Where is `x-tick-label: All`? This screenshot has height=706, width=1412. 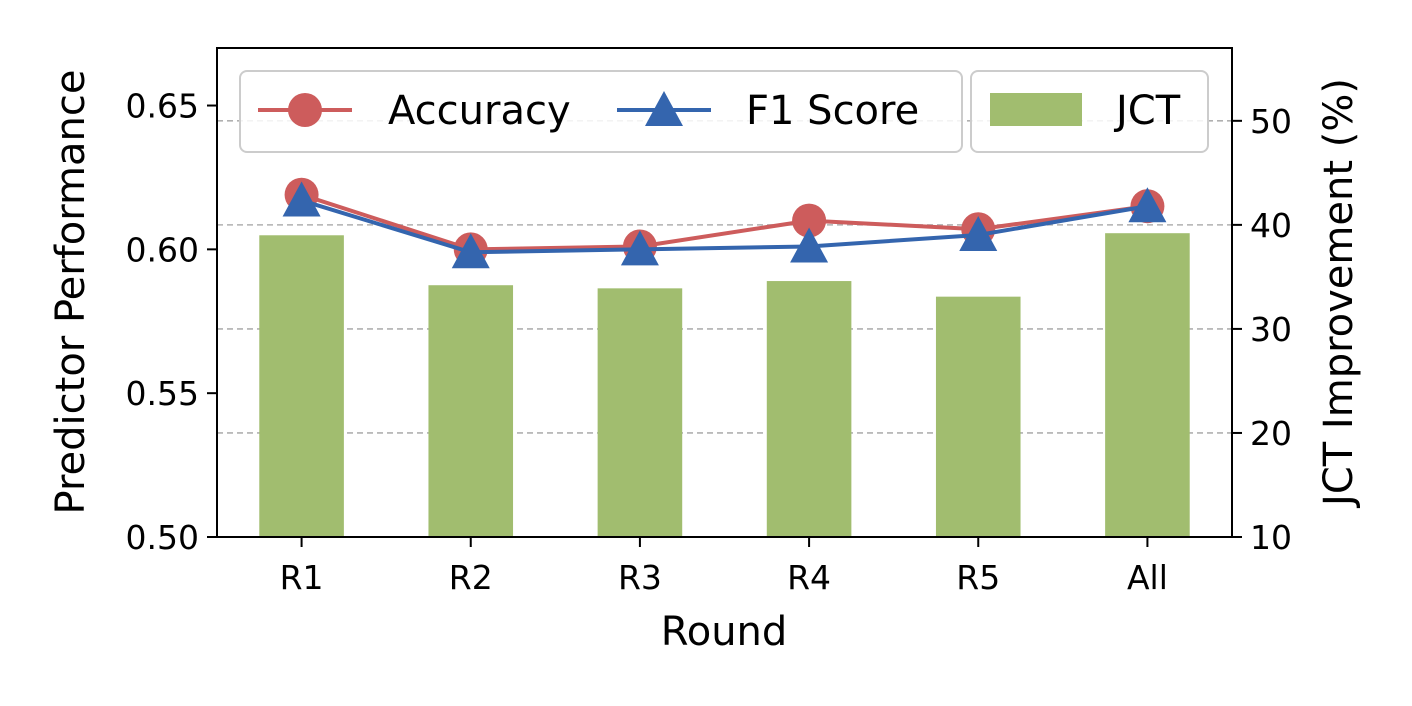 x-tick-label: All is located at coordinates (1147, 577).